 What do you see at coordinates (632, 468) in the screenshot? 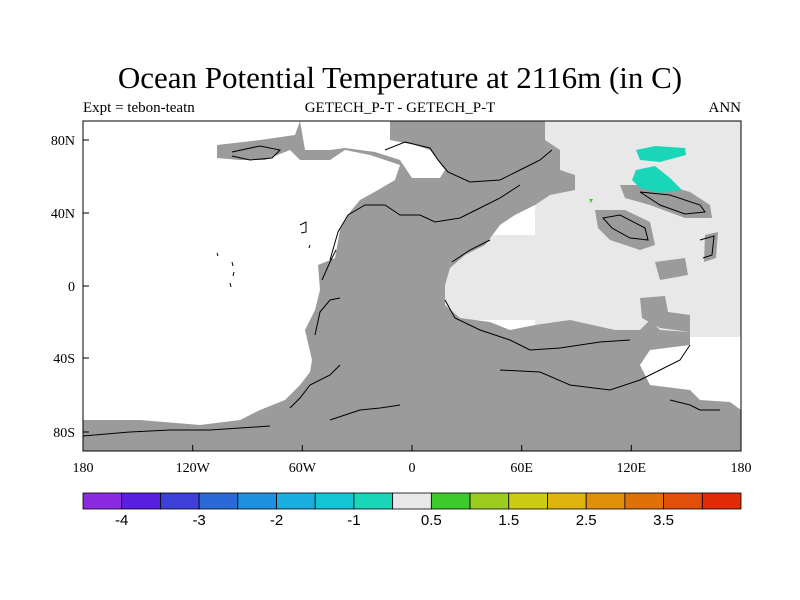
I see `lon-tick-label: 120E` at bounding box center [632, 468].